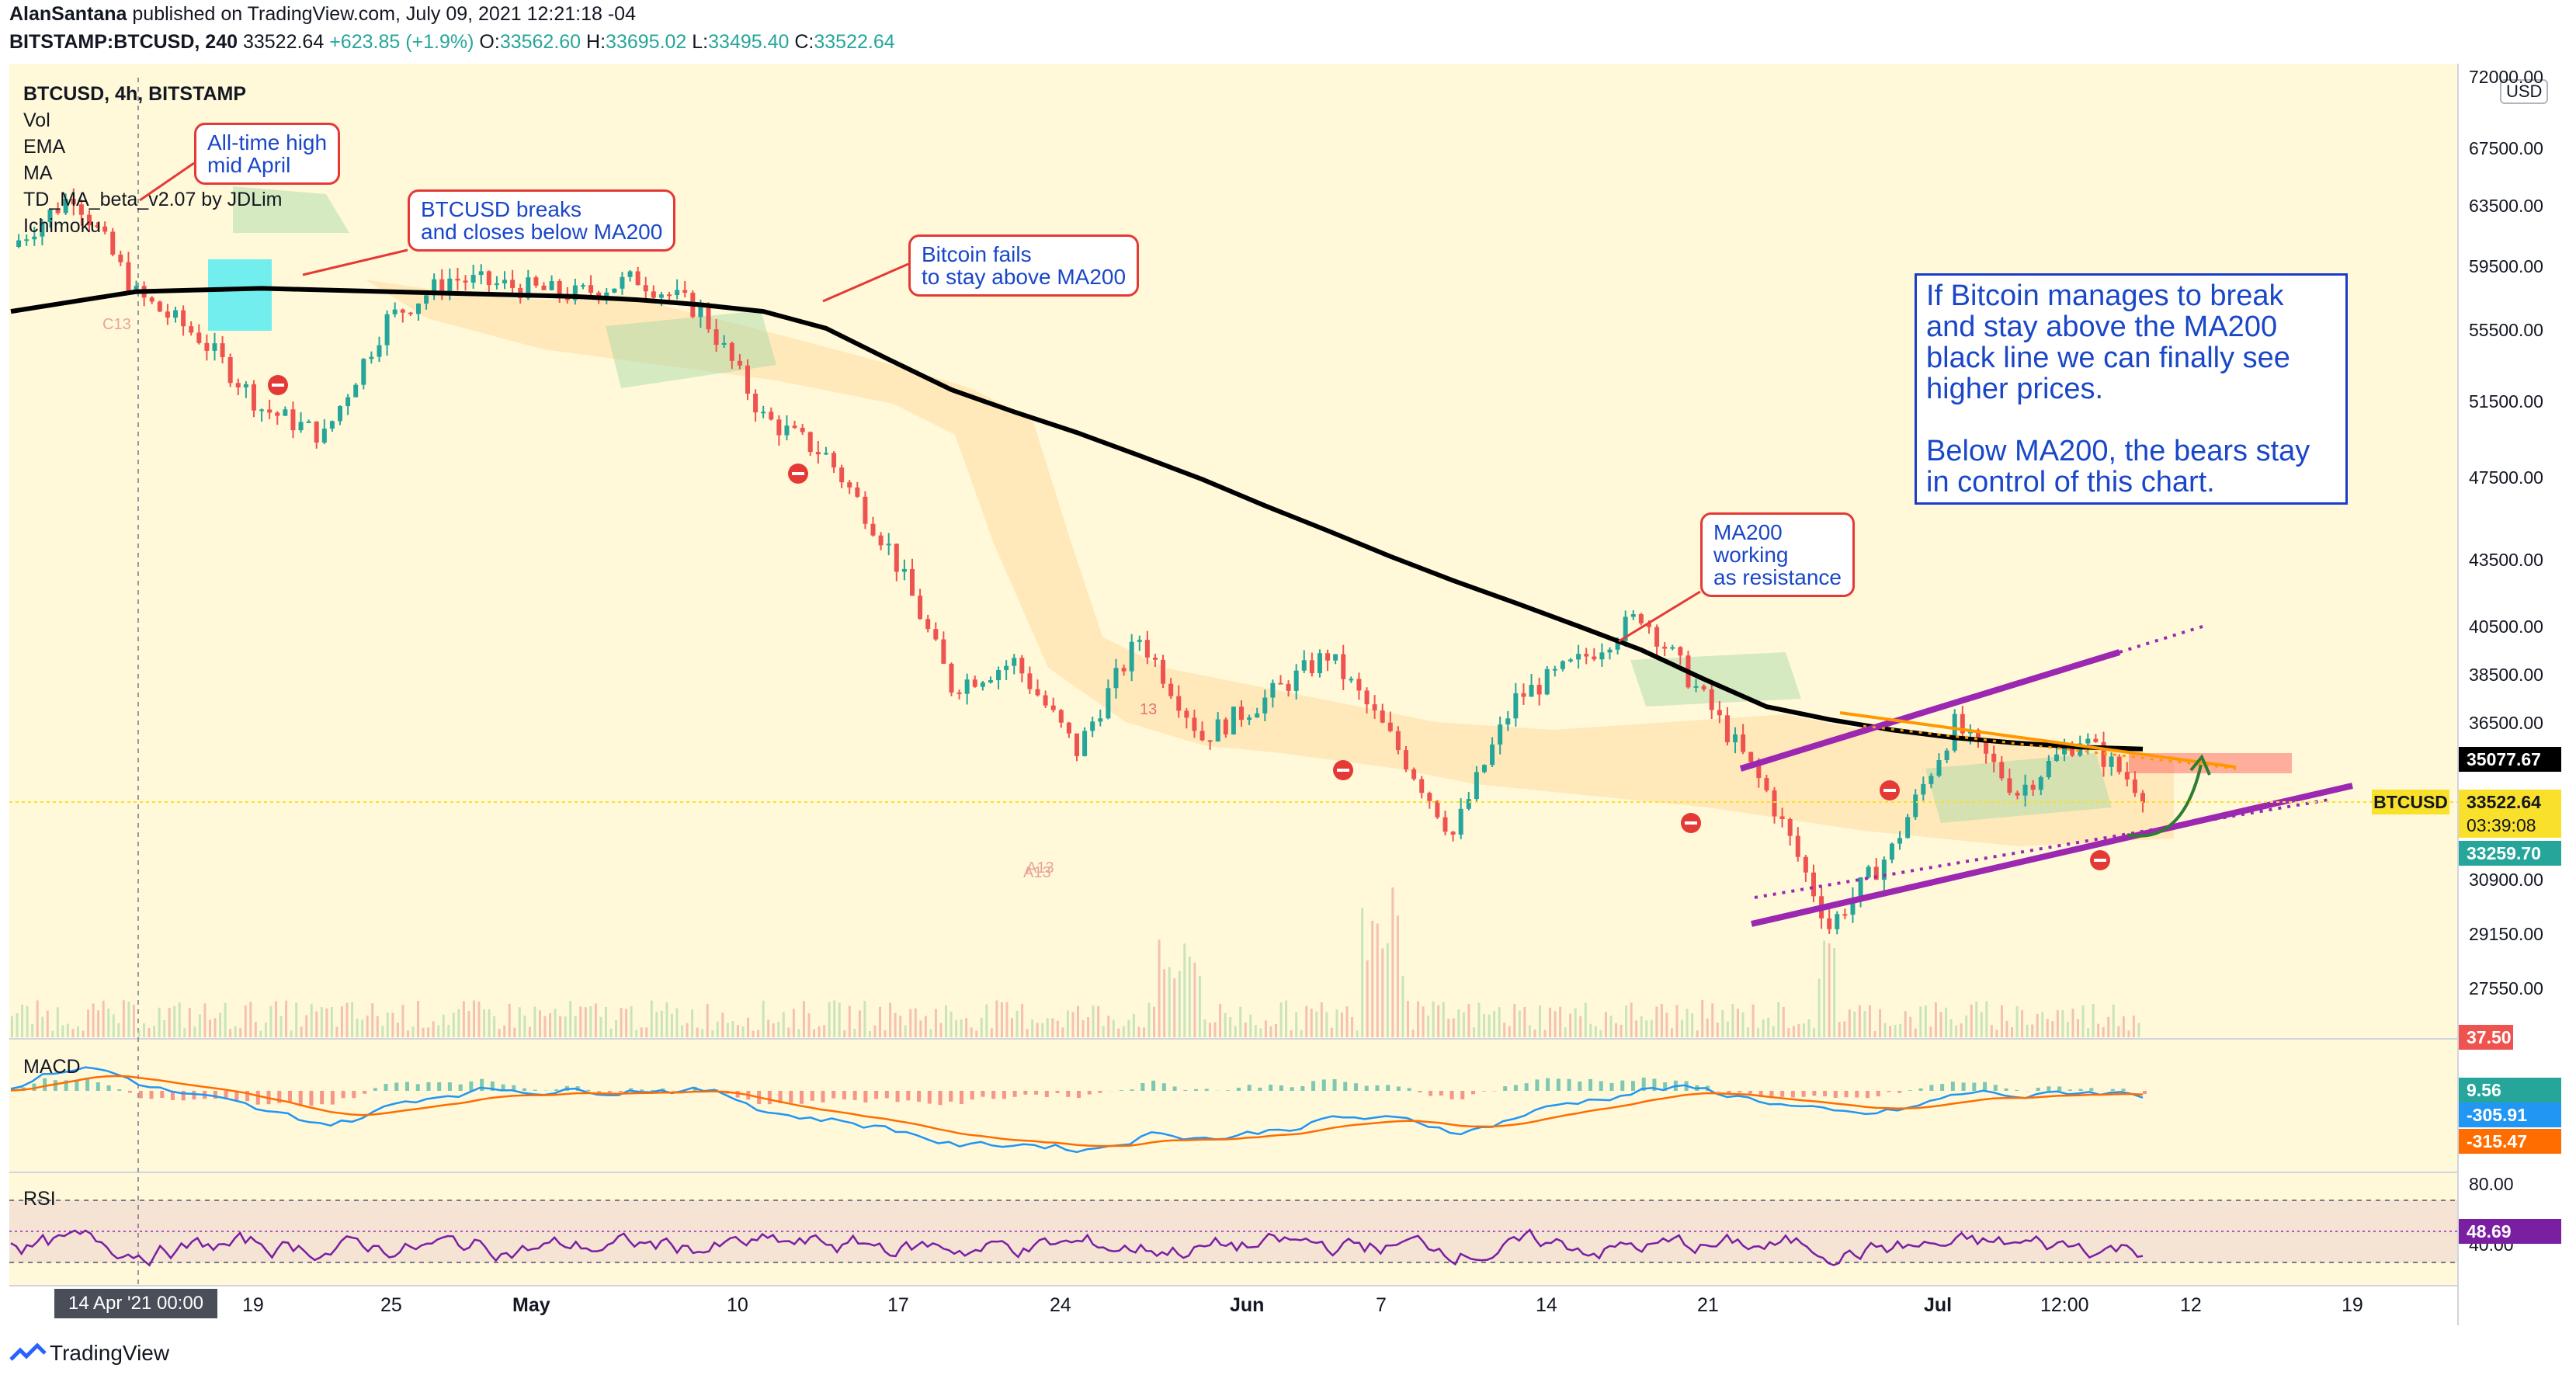 This screenshot has width=2576, height=1382. What do you see at coordinates (898, 1305) in the screenshot?
I see `time-tick: 17` at bounding box center [898, 1305].